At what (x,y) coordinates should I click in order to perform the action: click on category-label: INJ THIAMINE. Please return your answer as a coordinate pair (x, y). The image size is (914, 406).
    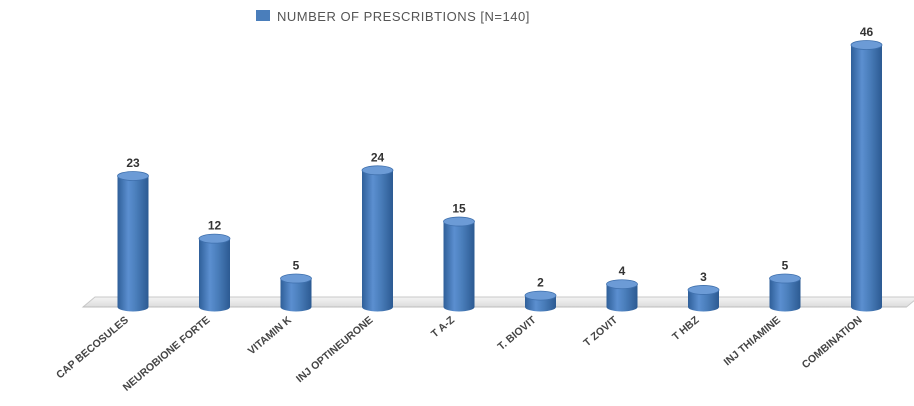
    Looking at the image, I should click on (752, 341).